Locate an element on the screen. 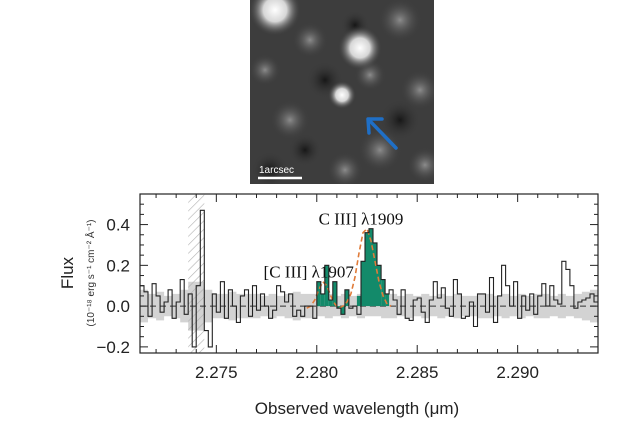 The height and width of the screenshot is (432, 639). annotation-ciii-1909: C III] λ1909 is located at coordinates (361, 219).